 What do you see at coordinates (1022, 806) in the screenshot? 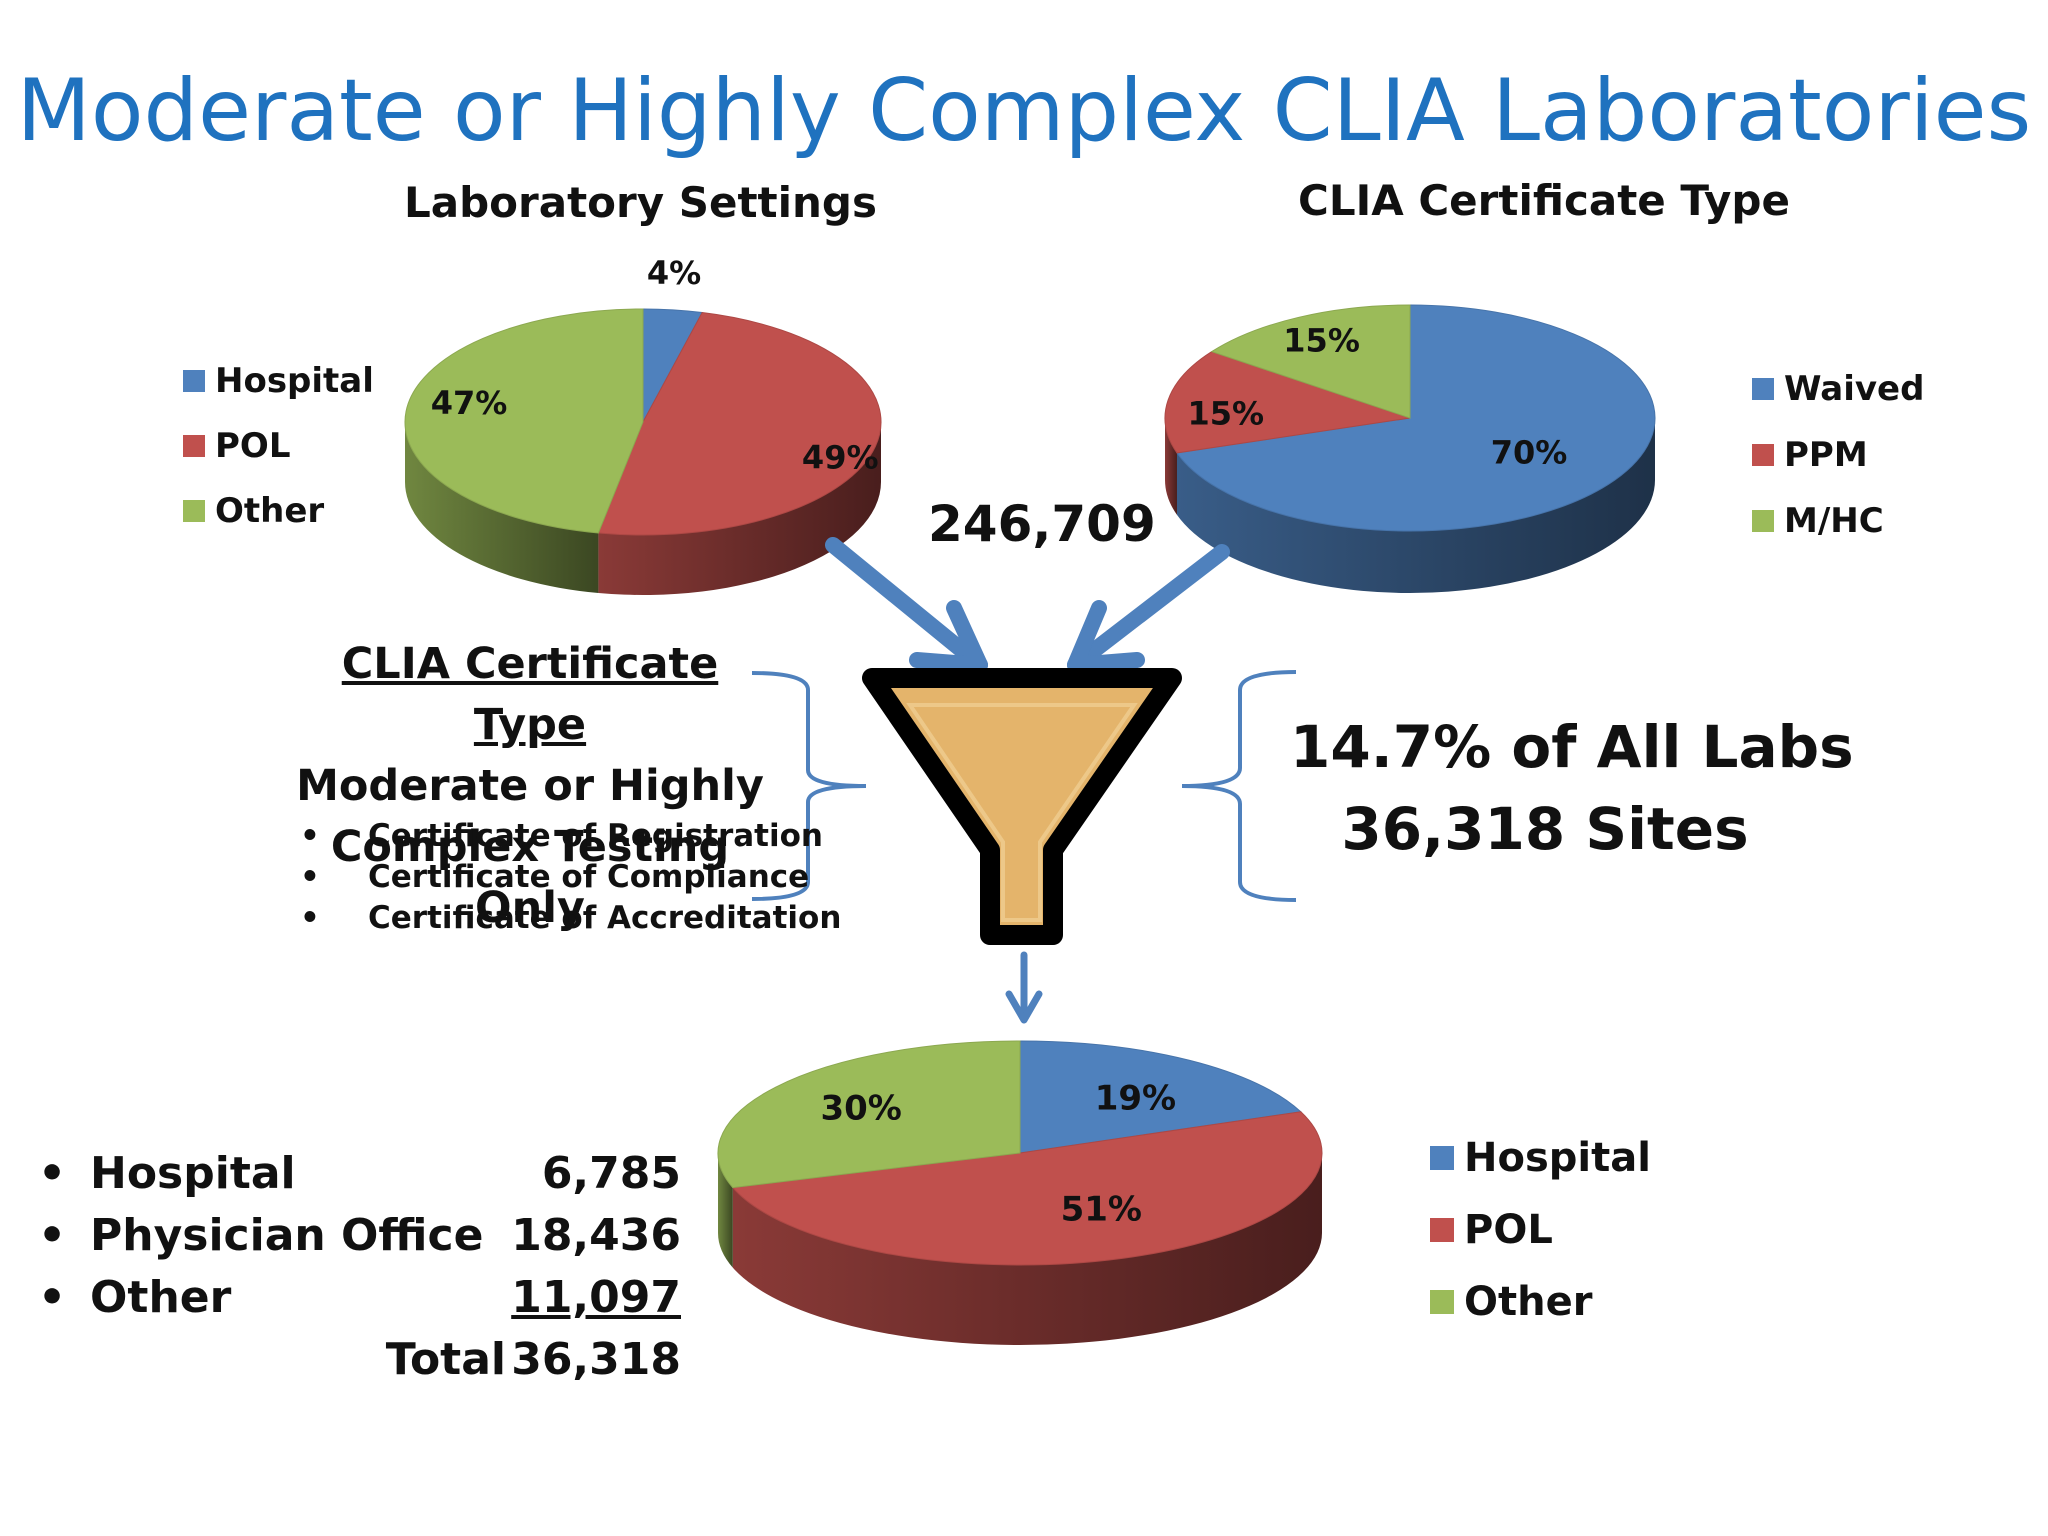
I see `funnel-icon` at bounding box center [1022, 806].